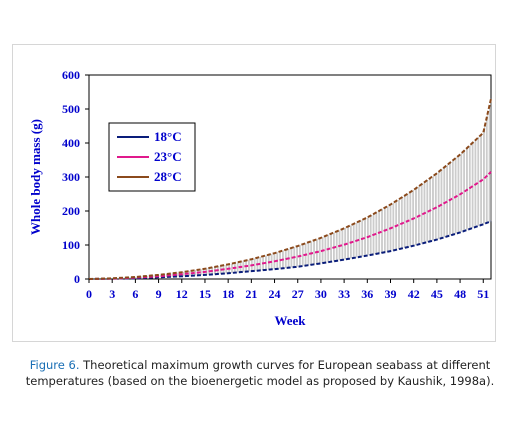 The width and height of the screenshot is (520, 430). What do you see at coordinates (112, 294) in the screenshot?
I see `x-tick-label: 3` at bounding box center [112, 294].